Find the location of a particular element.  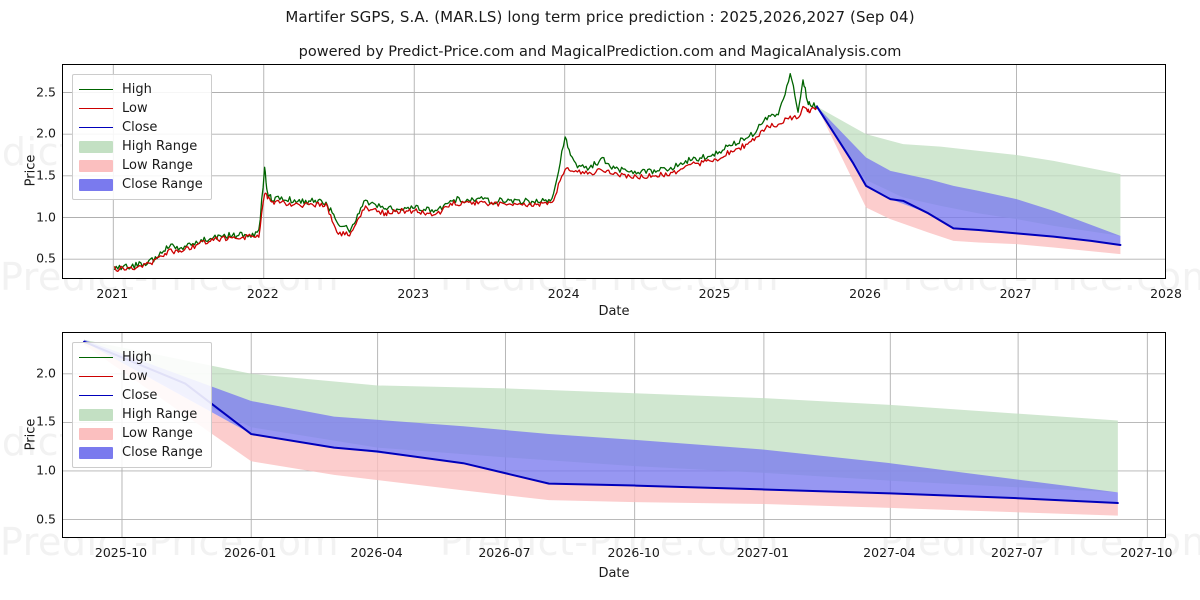

top-chart-legend-item: Close is located at coordinates (141, 127).